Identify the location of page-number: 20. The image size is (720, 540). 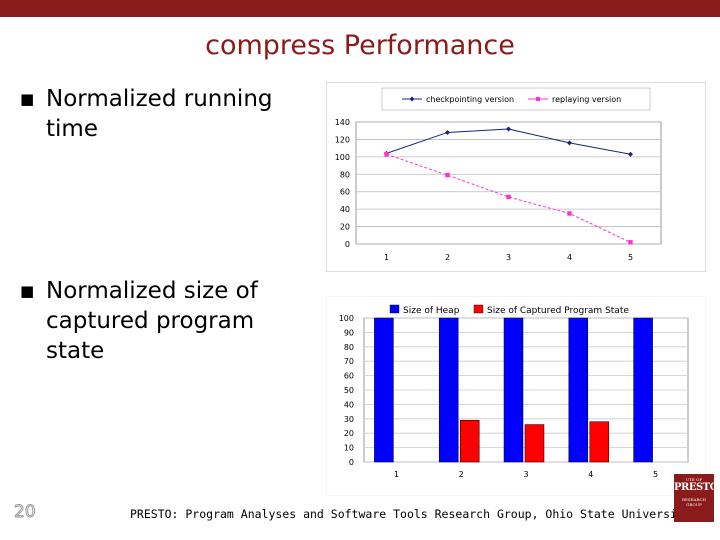
(25, 512).